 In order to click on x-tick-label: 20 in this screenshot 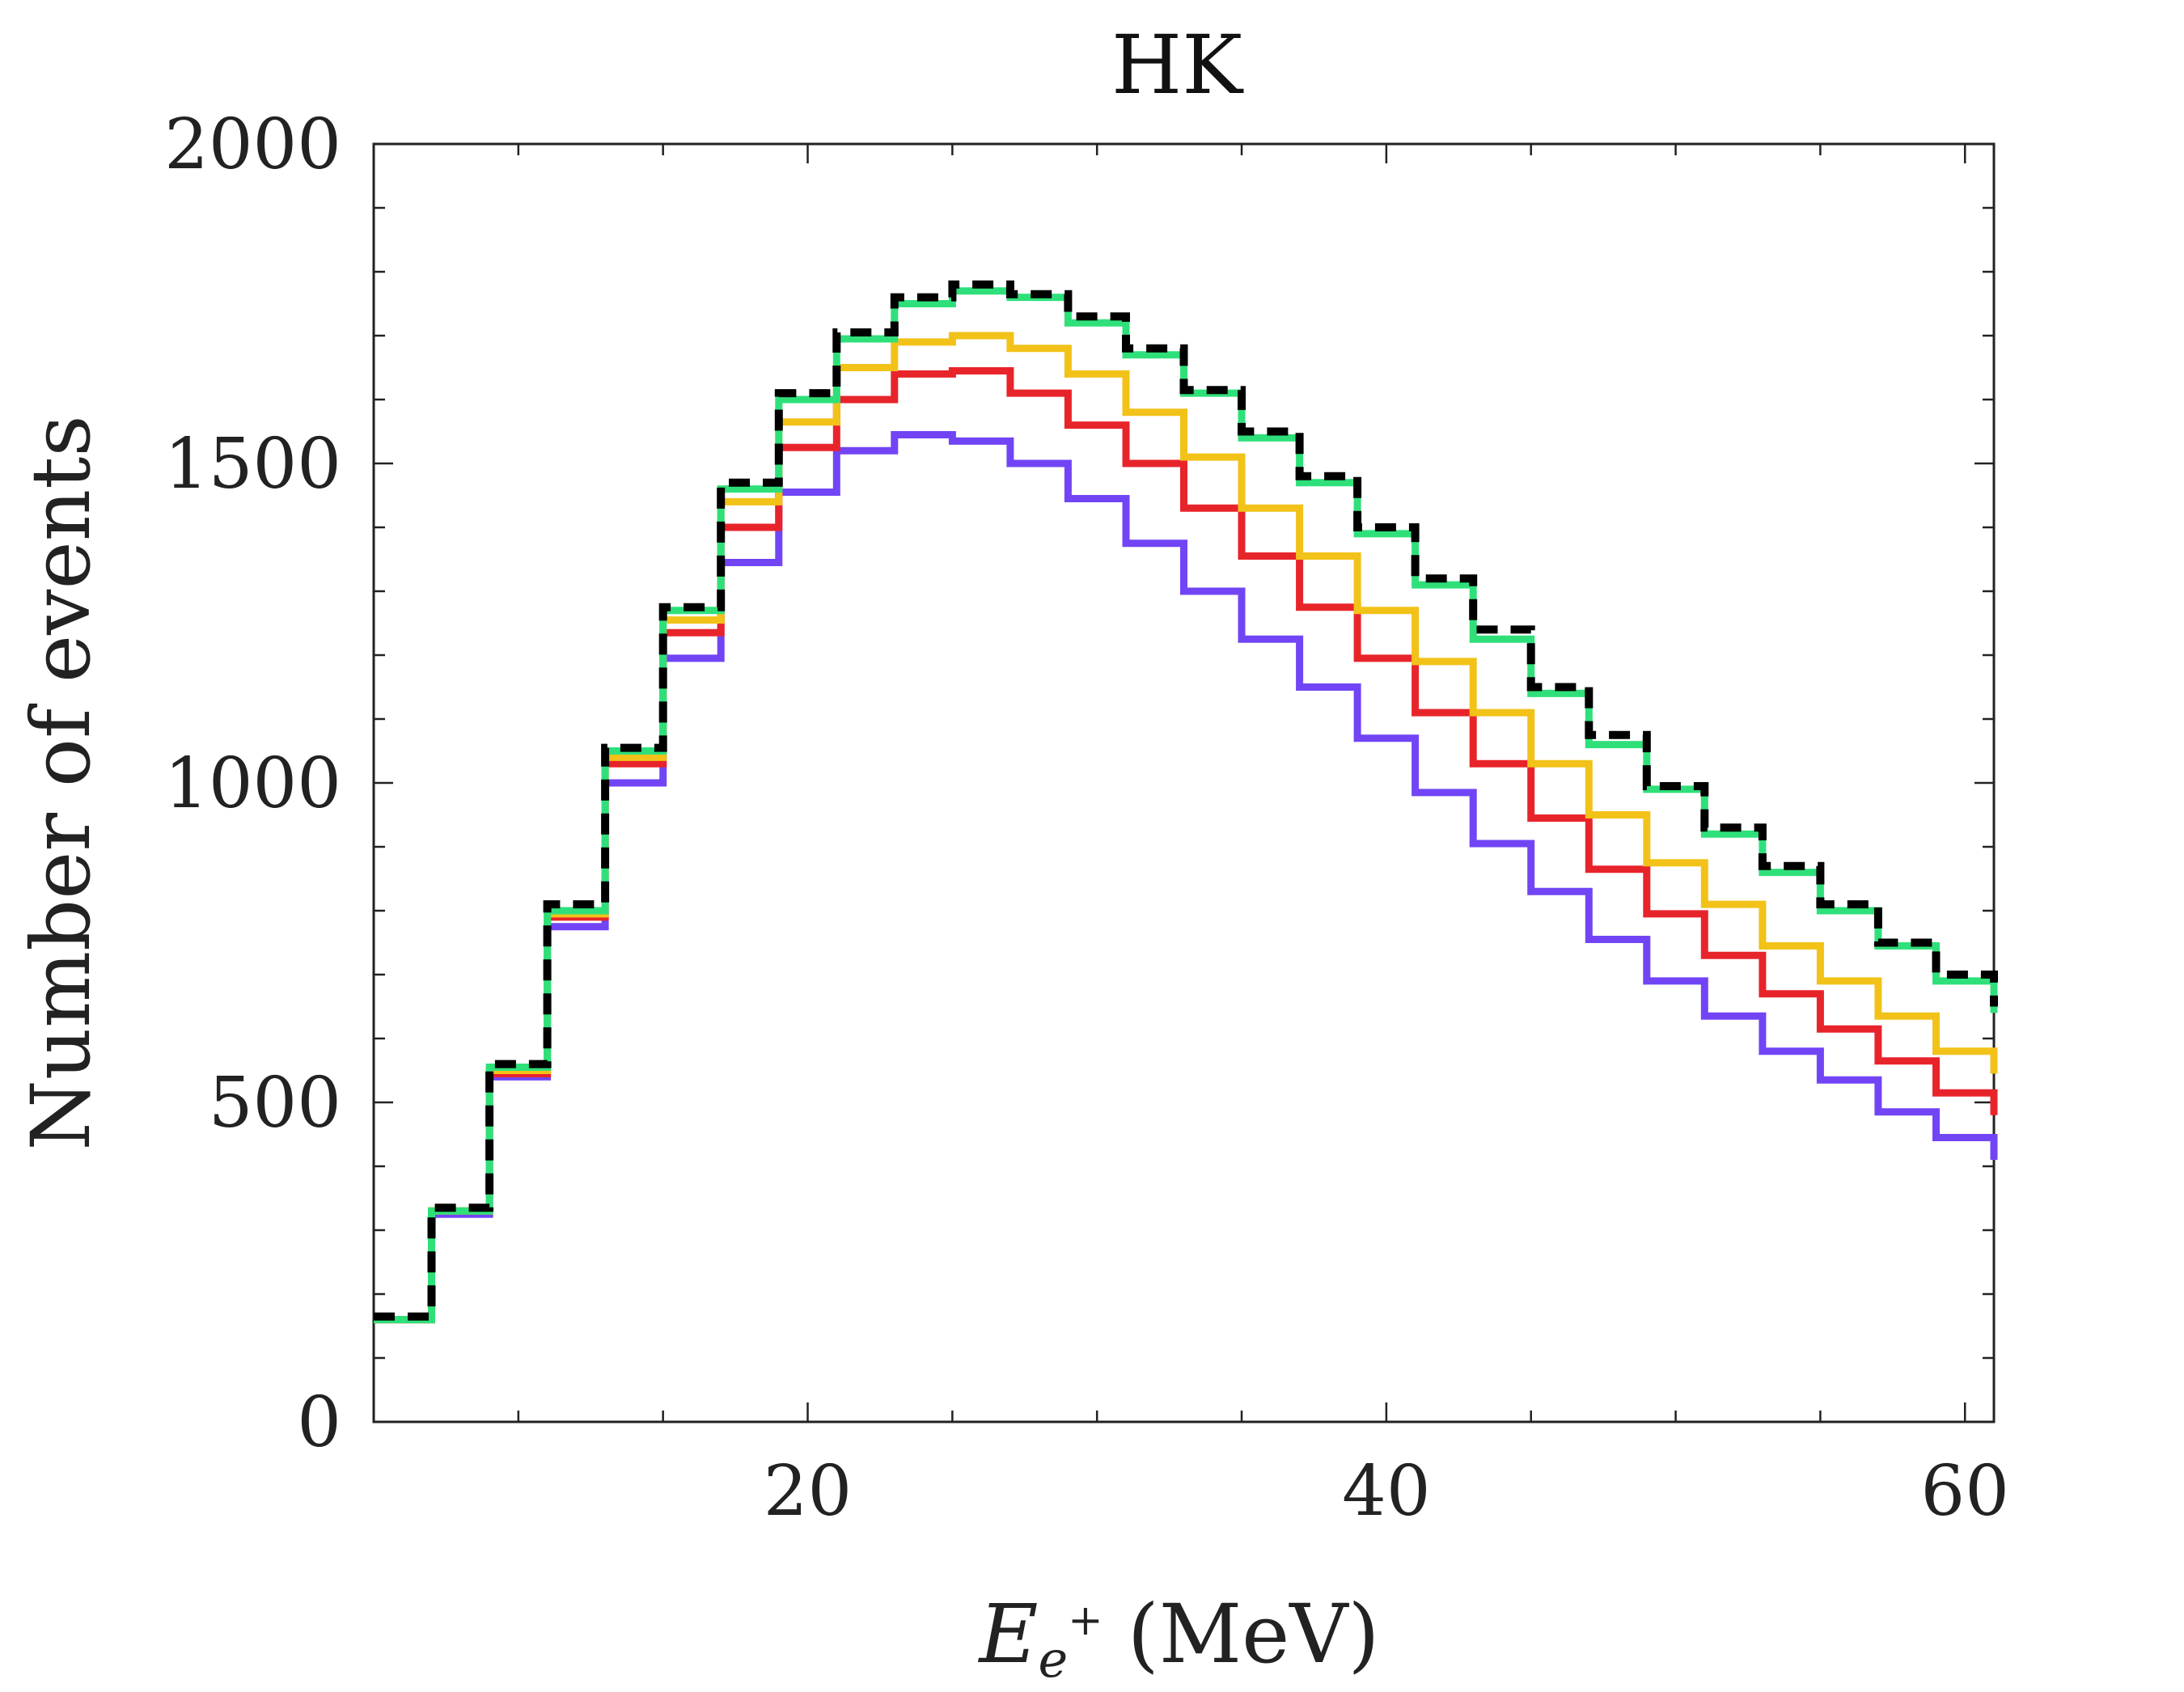, I will do `click(808, 1491)`.